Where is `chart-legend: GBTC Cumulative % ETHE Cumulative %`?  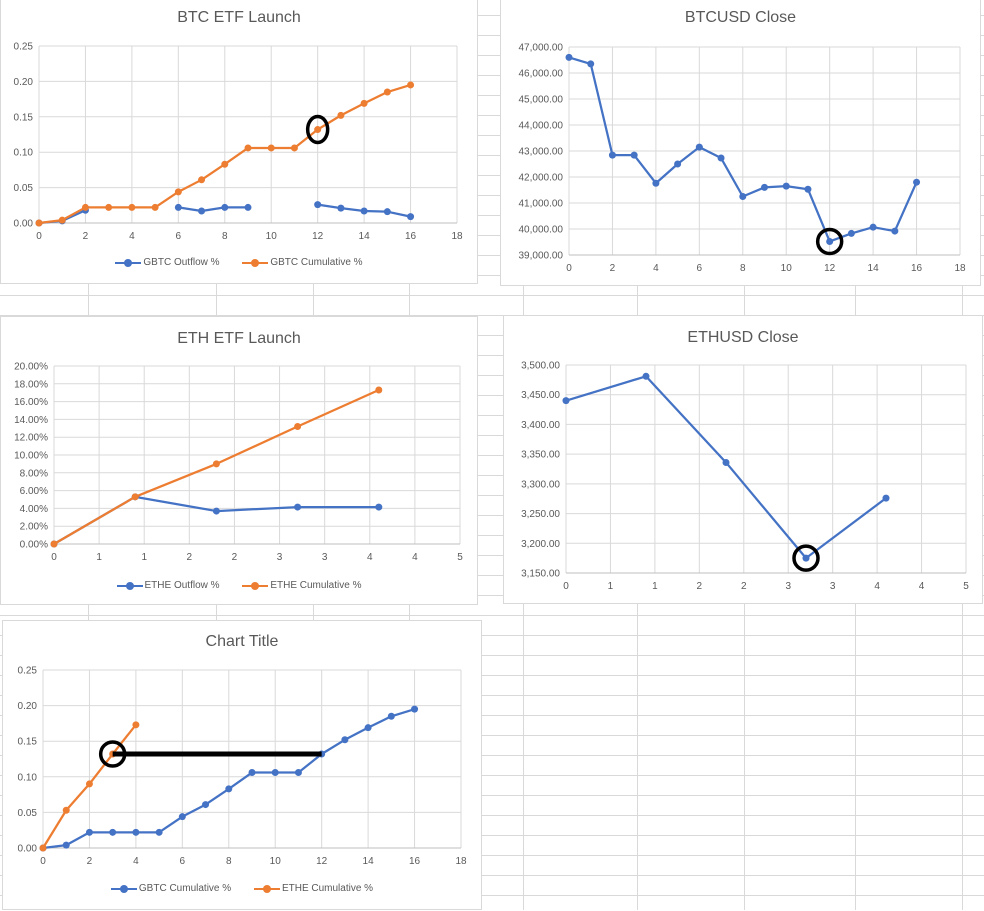 chart-legend: GBTC Cumulative % ETHE Cumulative % is located at coordinates (242, 888).